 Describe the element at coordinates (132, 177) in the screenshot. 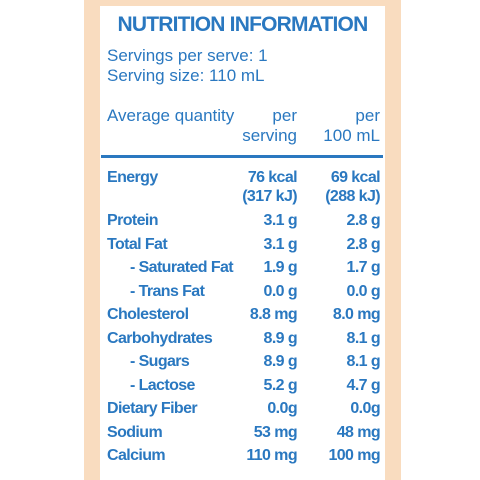

I see `nutrient-name: Energy` at that location.